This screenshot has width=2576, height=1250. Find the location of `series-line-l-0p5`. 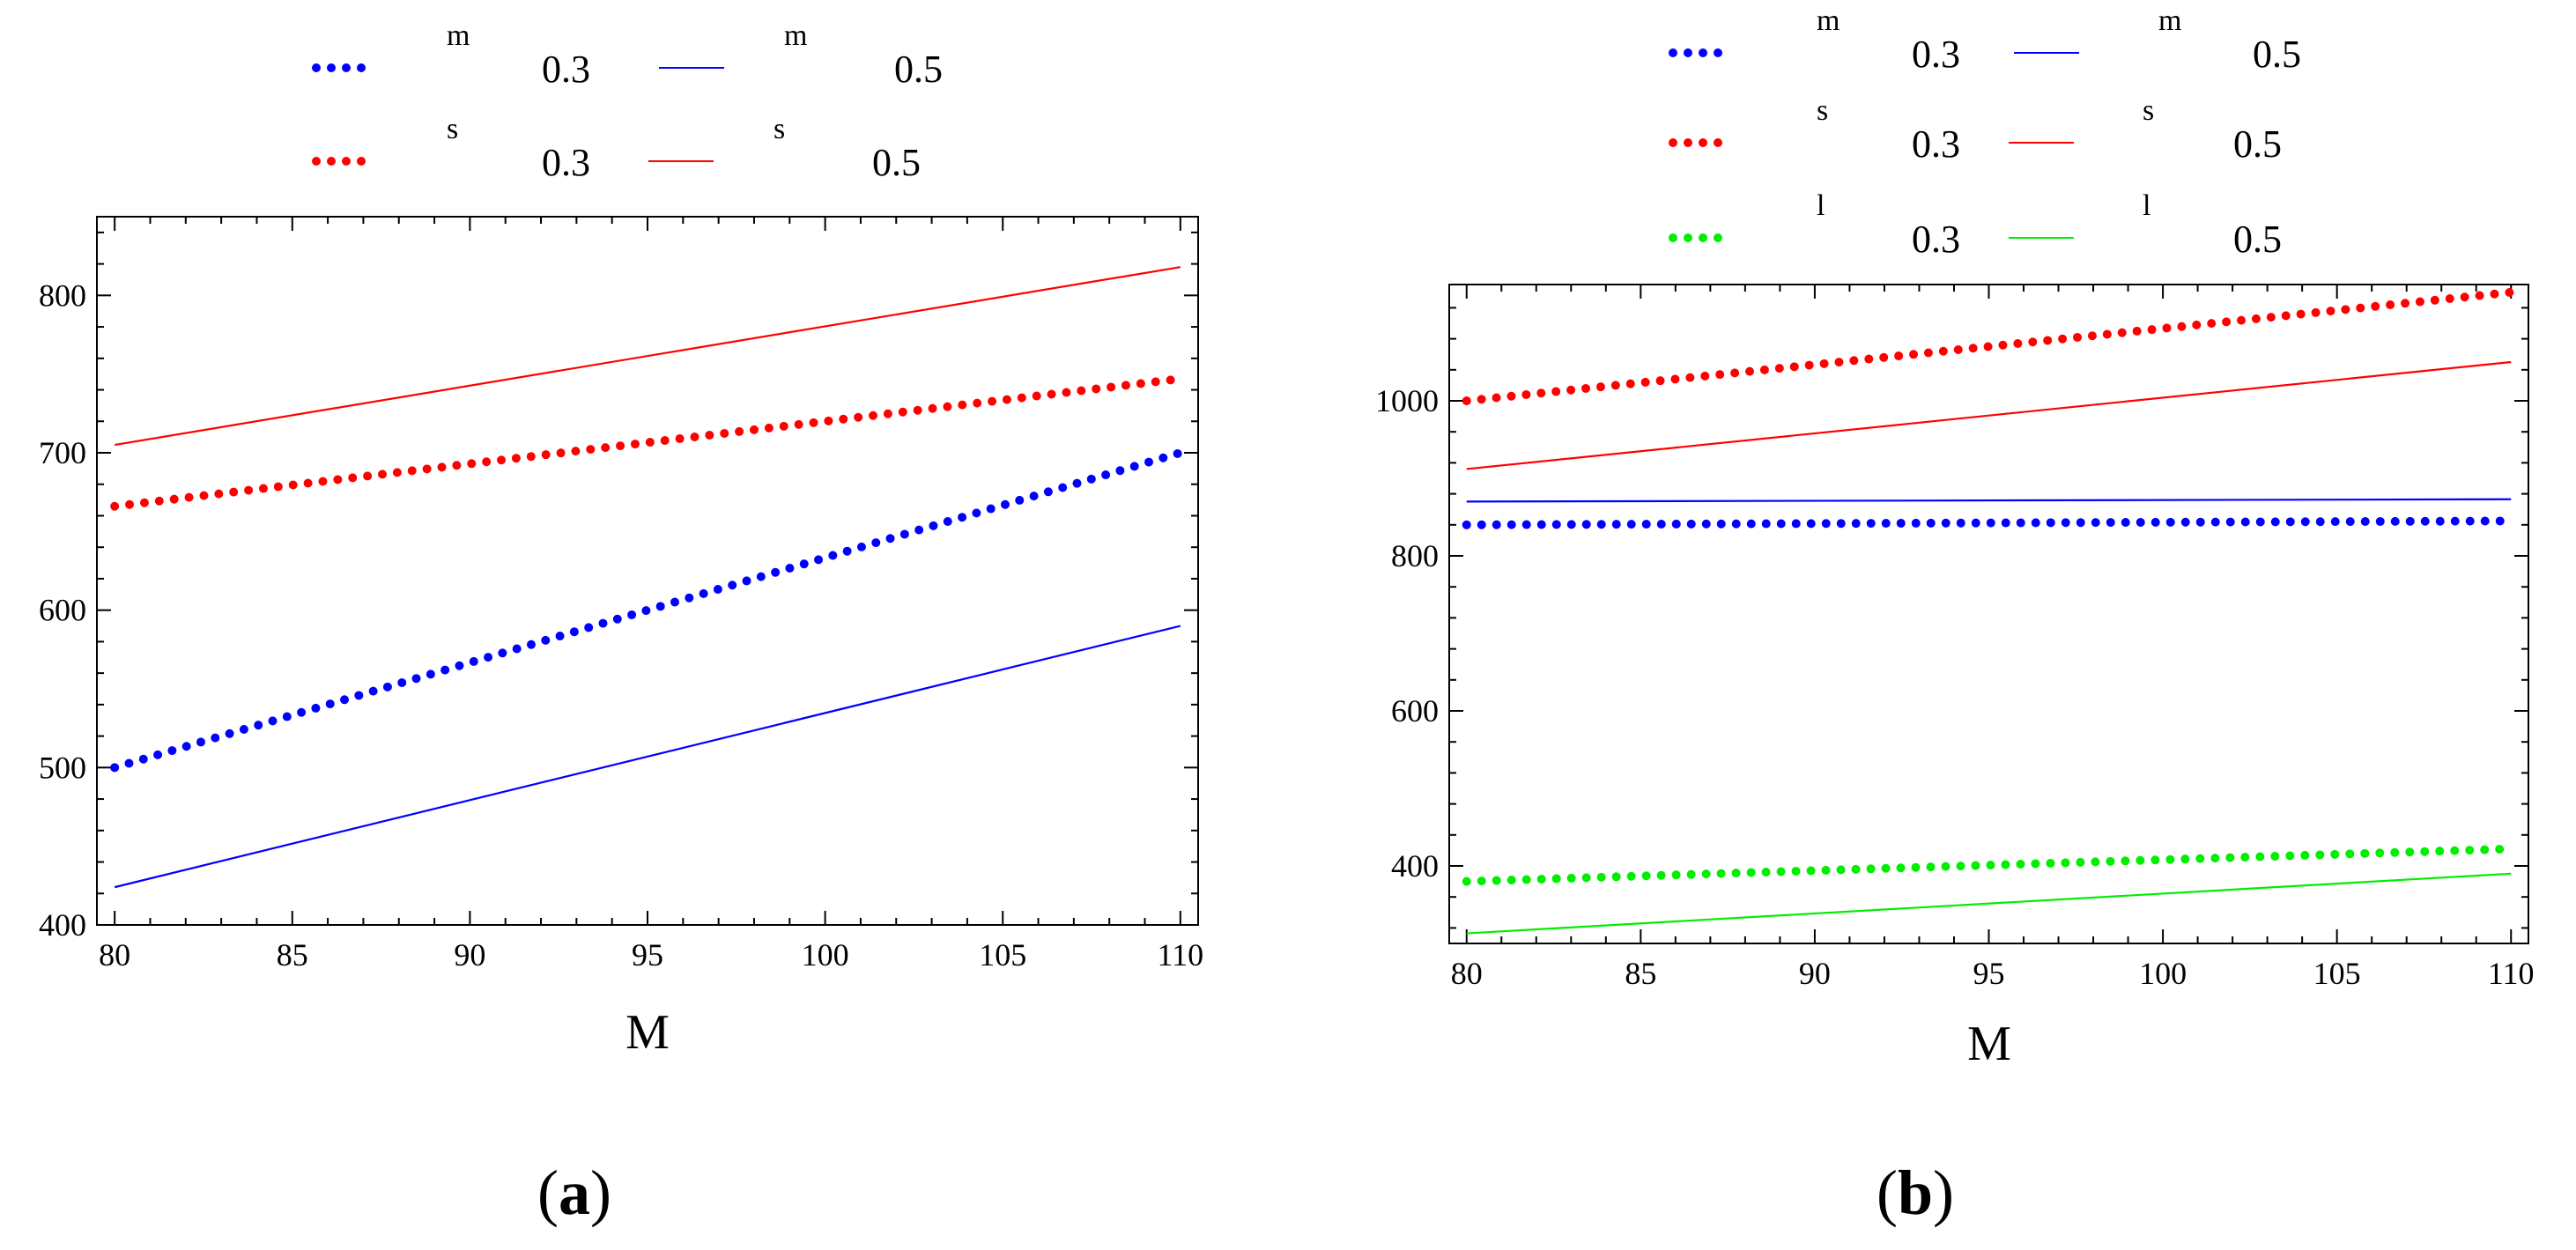

series-line-l-0p5 is located at coordinates (1989, 903).